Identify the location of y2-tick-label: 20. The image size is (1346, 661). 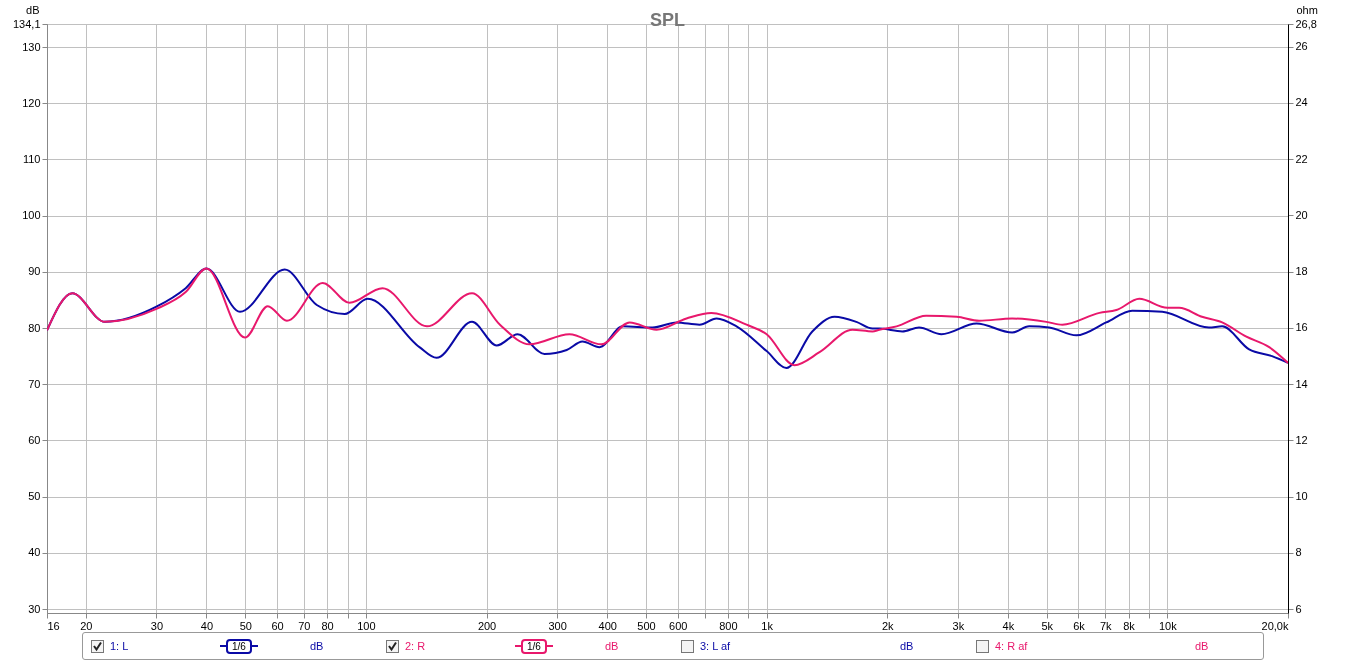
(1301, 214).